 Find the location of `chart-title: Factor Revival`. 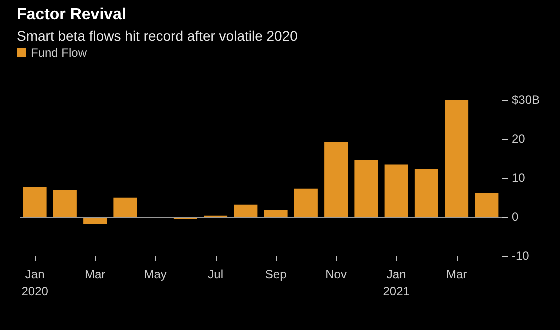

chart-title: Factor Revival is located at coordinates (71, 15).